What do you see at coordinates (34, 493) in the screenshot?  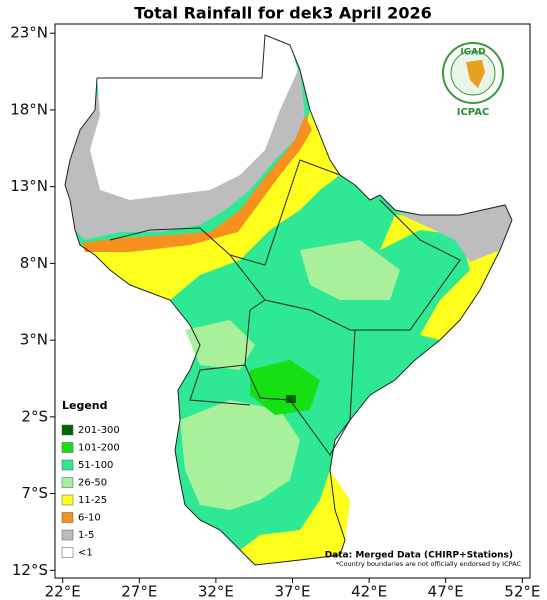 I see `y-tick-label: 7°S` at bounding box center [34, 493].